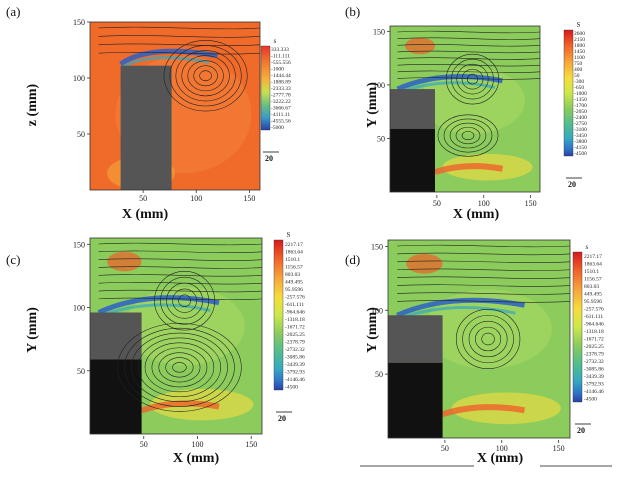 The image size is (634, 478). Describe the element at coordinates (124, 261) in the screenshot. I see `field-blob` at that location.